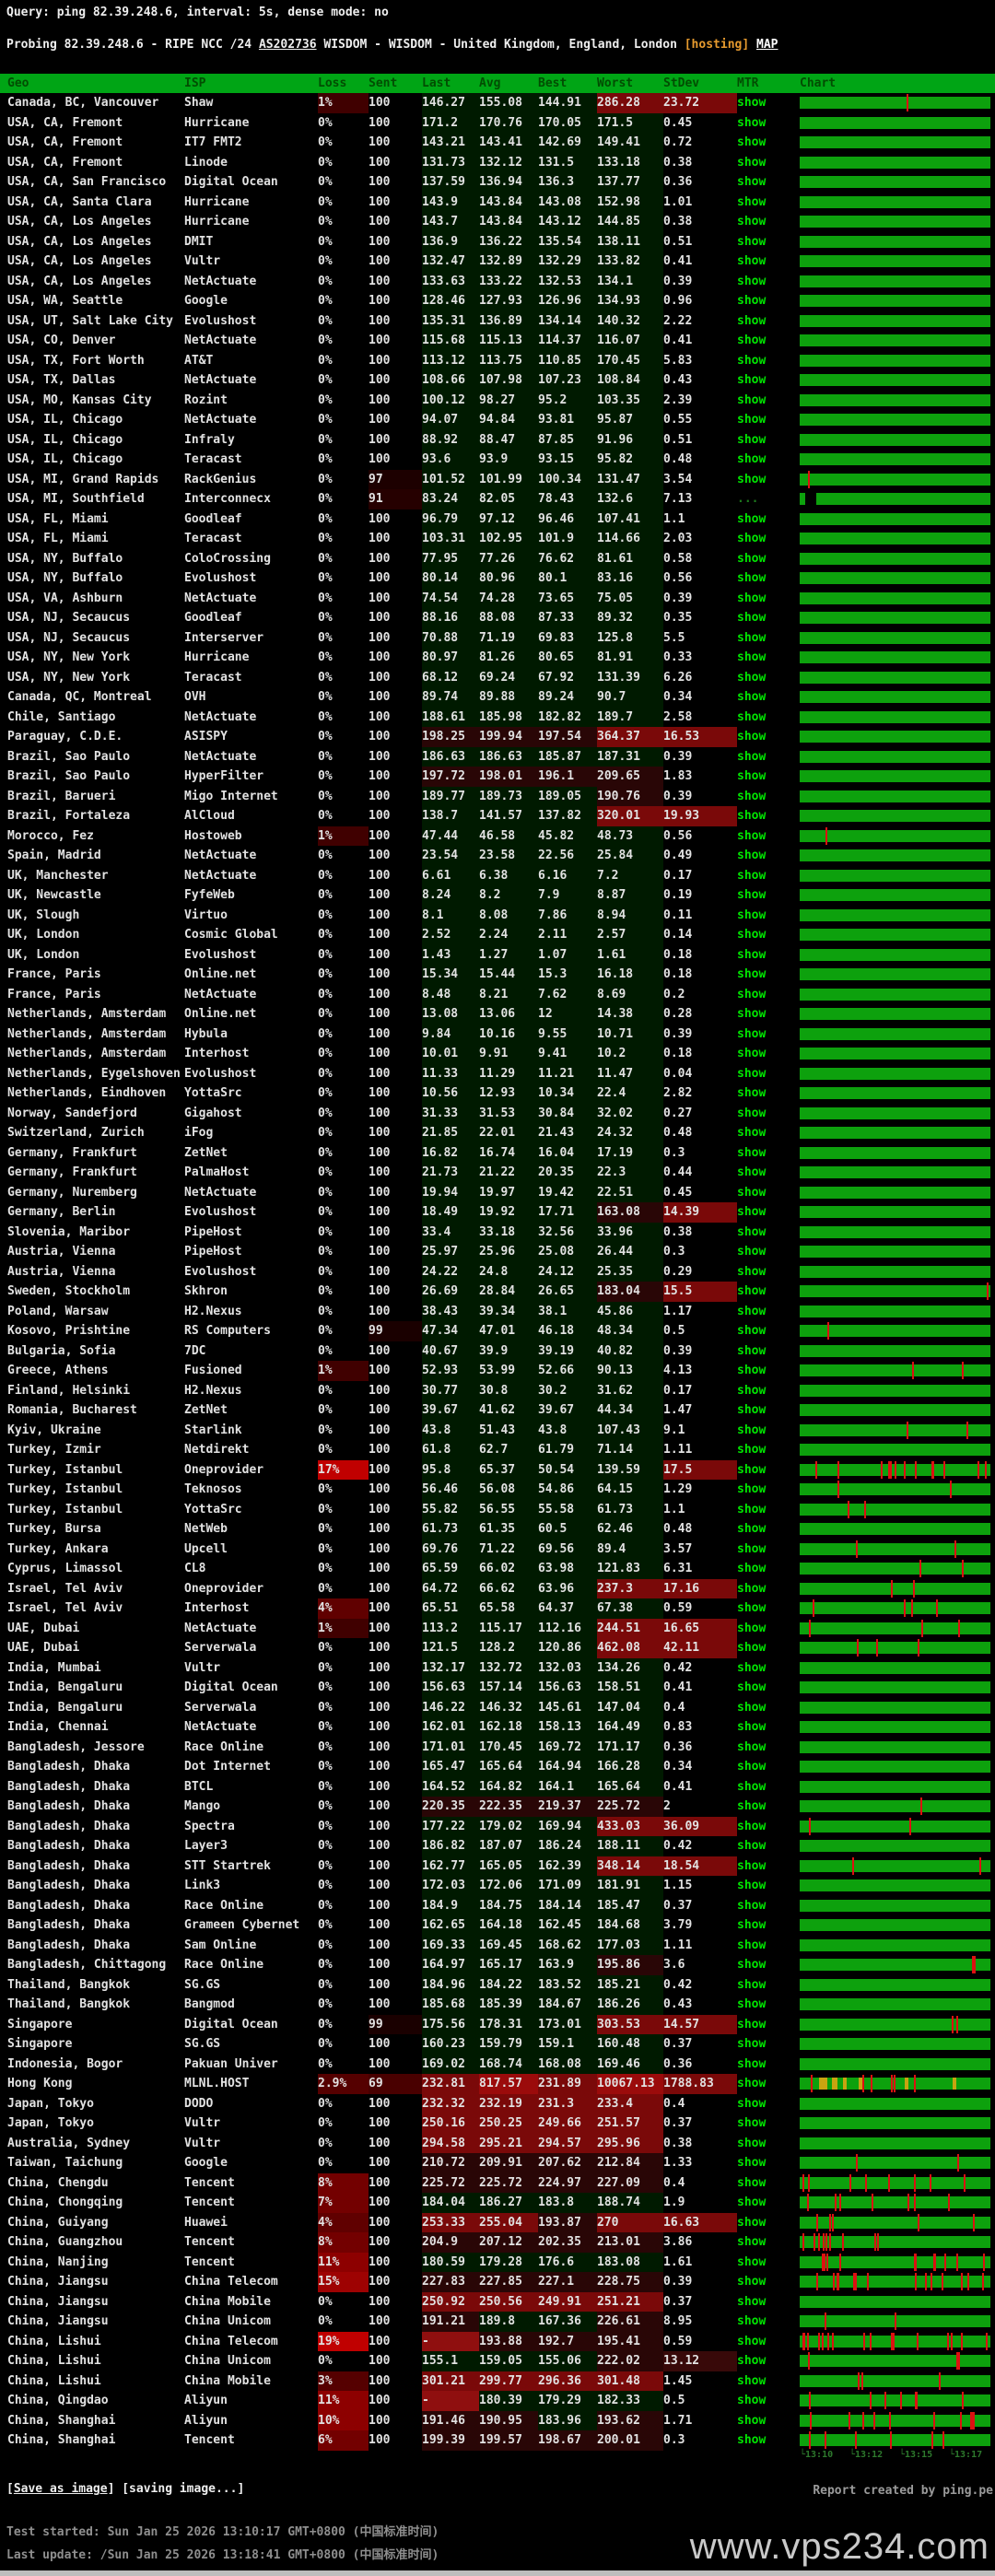  I want to click on asn-link: AS202736, so click(287, 45).